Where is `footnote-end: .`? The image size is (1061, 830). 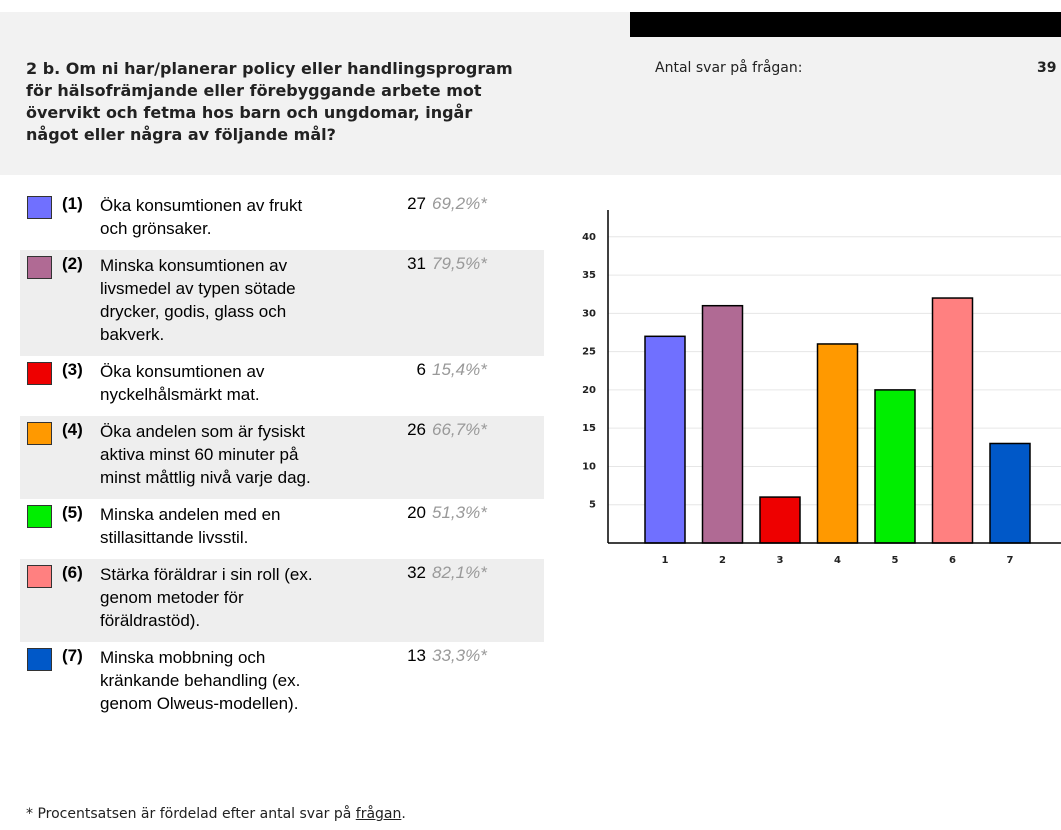
footnote-end: . is located at coordinates (403, 814).